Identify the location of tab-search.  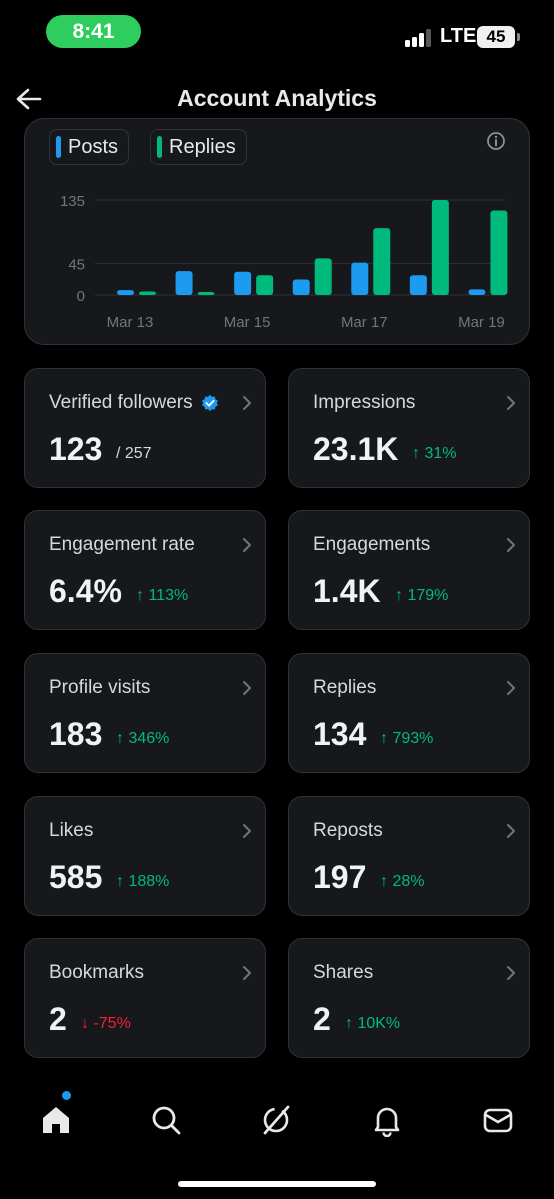
(166, 1120).